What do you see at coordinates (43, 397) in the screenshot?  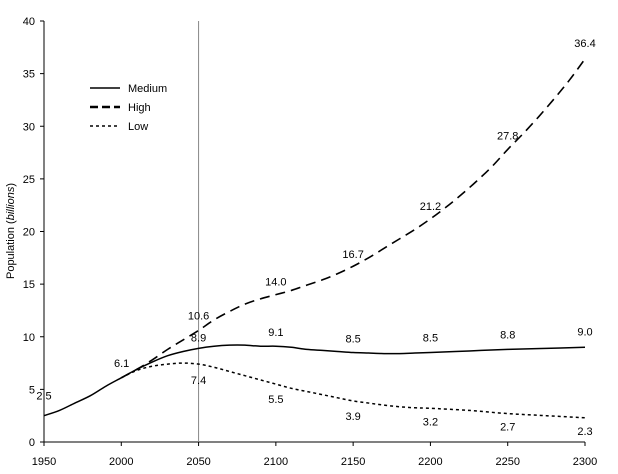 I see `data-label: 2.5` at bounding box center [43, 397].